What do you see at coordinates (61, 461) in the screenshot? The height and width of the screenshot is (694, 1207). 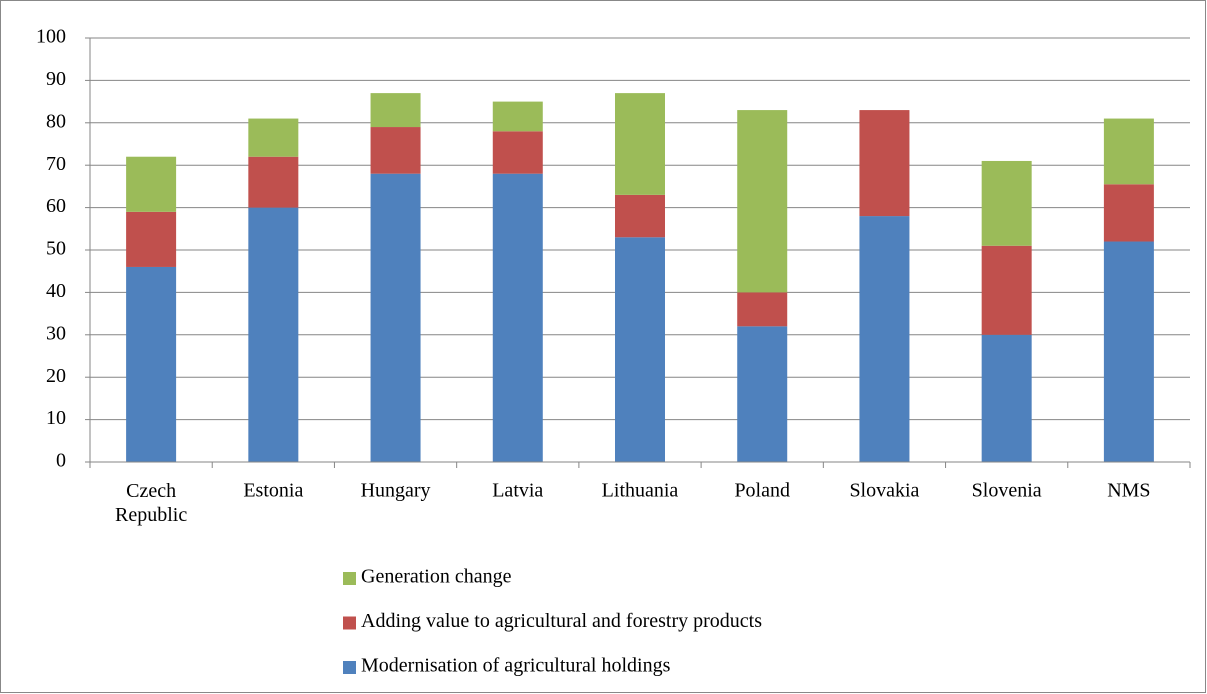 I see `y-tick-label: 0` at bounding box center [61, 461].